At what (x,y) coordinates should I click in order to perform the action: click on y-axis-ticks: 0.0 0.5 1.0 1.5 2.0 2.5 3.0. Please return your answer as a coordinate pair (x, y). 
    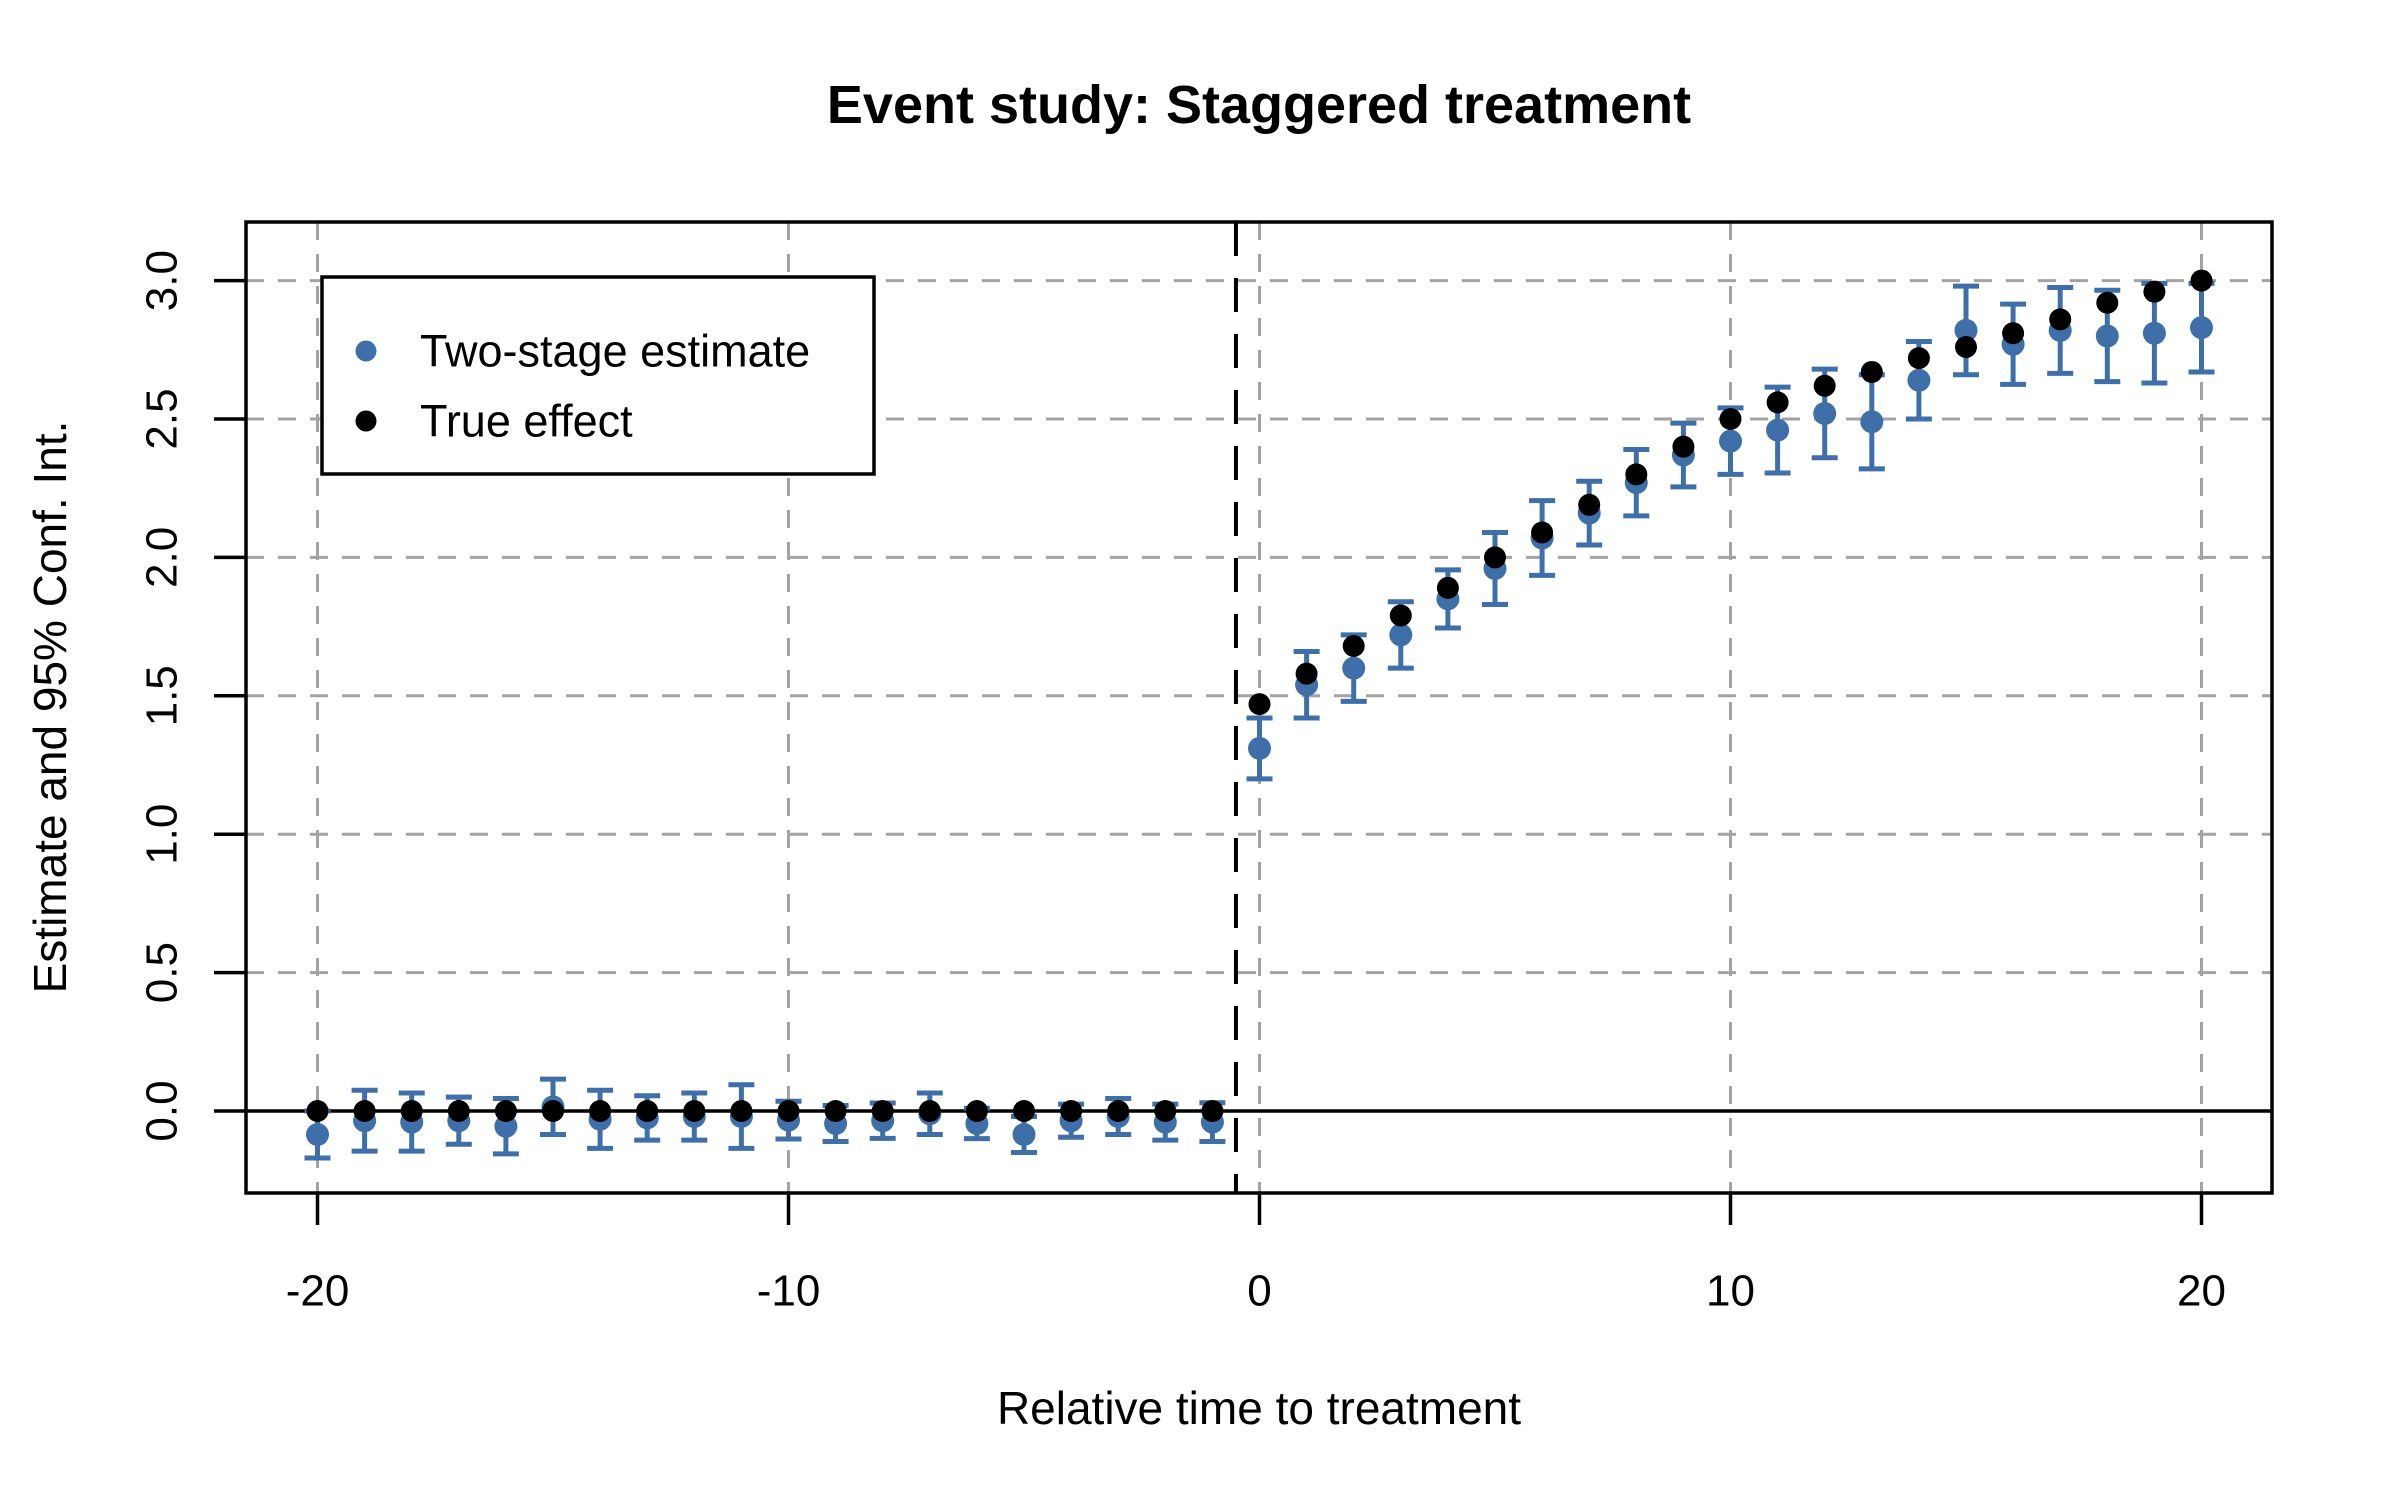
    Looking at the image, I should click on (192, 696).